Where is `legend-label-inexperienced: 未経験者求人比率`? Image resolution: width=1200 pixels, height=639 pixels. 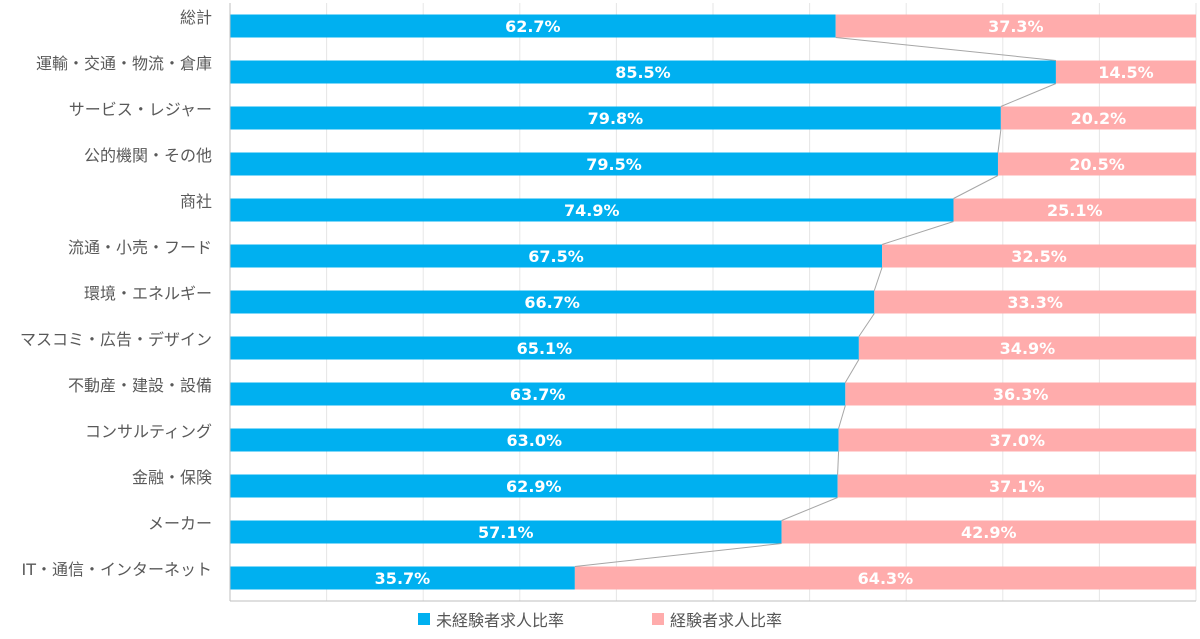
legend-label-inexperienced: 未経験者求人比率 is located at coordinates (499, 620).